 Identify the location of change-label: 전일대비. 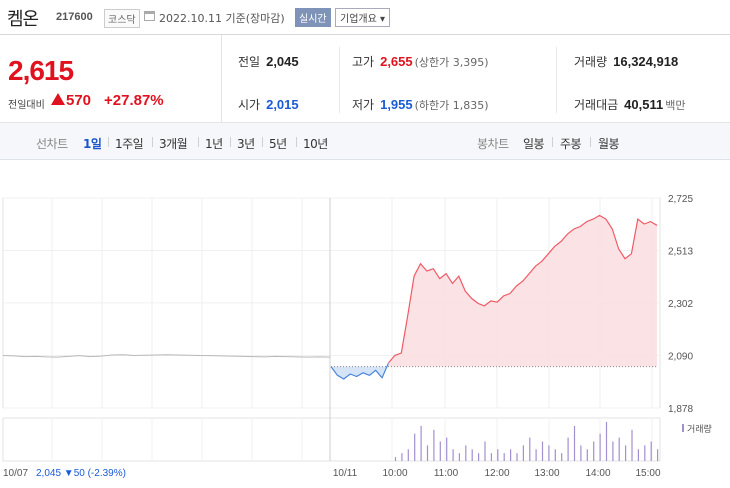
(26, 105).